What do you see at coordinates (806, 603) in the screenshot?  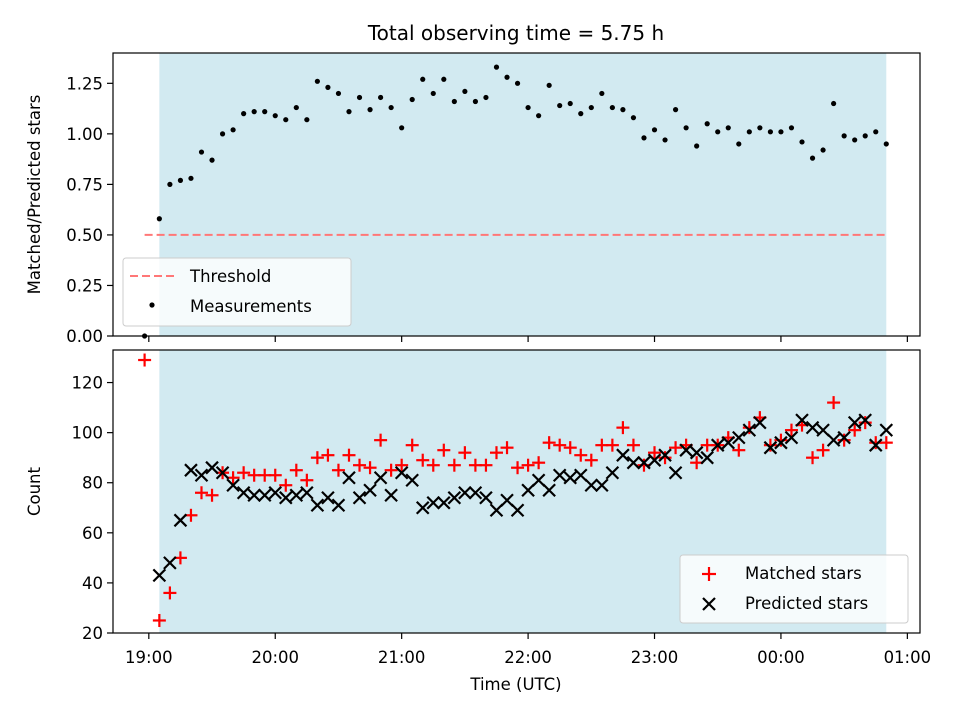 I see `legend-predicted-label: Predicted stars` at bounding box center [806, 603].